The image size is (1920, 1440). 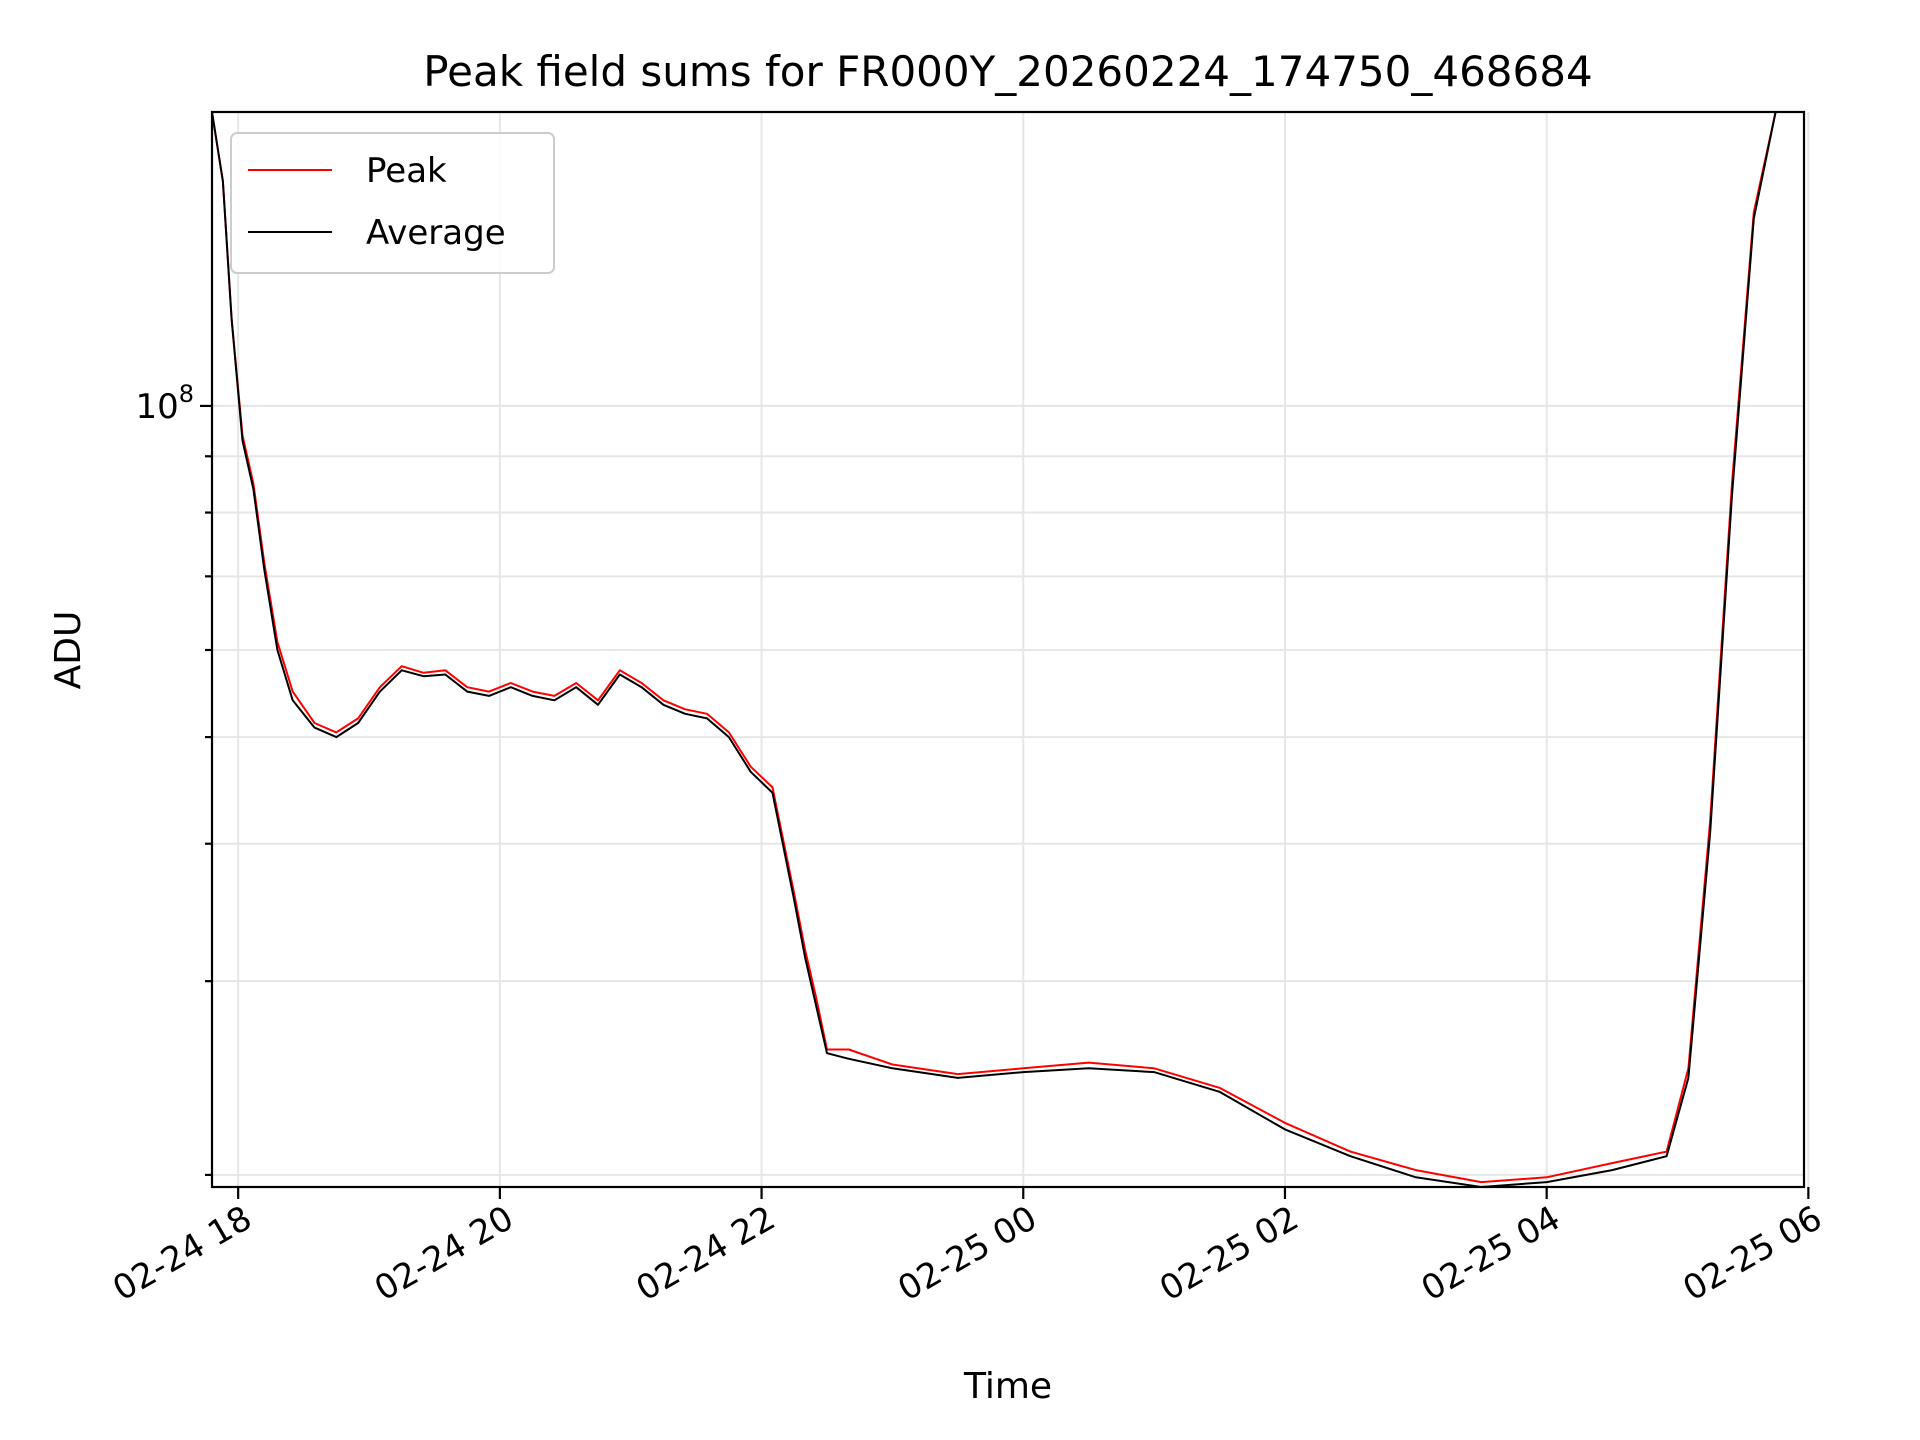 I want to click on x-tick-label: 02-24 22, so click(x=706, y=1253).